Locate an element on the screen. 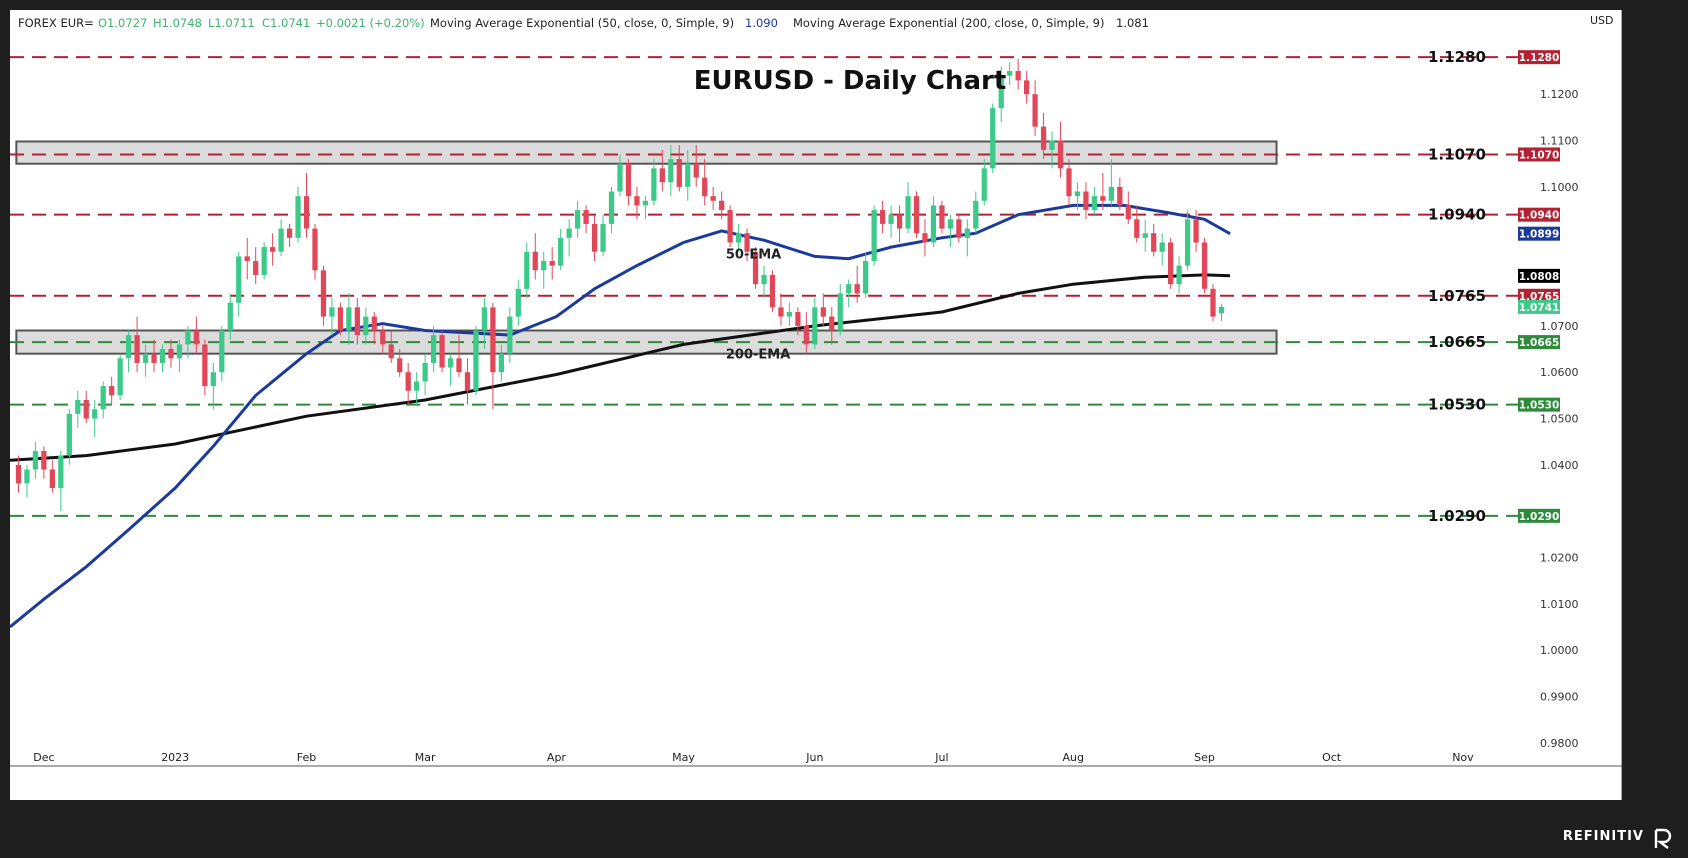  level-label: 1.1070 is located at coordinates (1457, 154).